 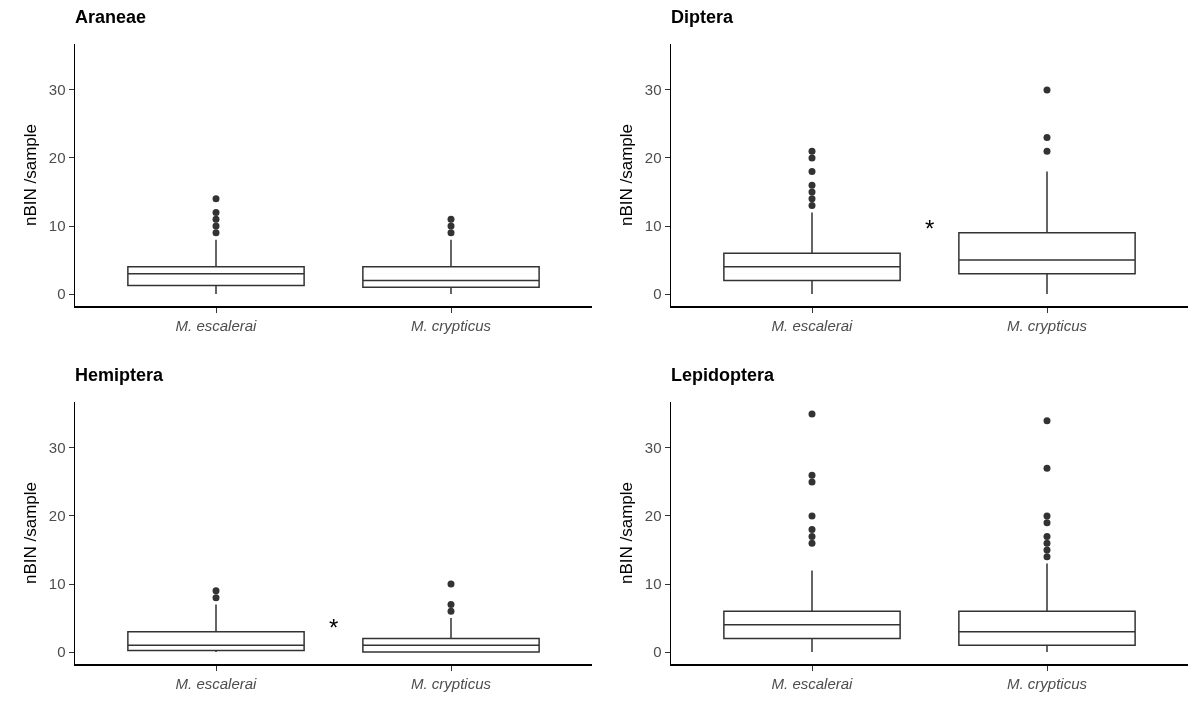 I want to click on chart-title: Lepidoptera, so click(x=723, y=375).